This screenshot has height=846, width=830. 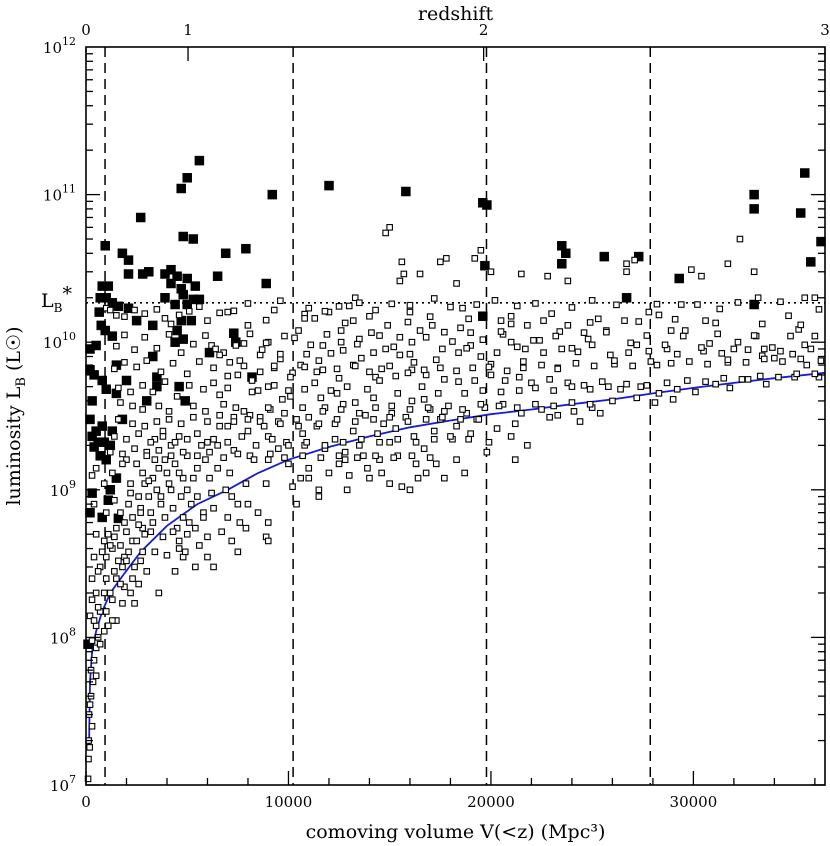 What do you see at coordinates (59, 46) in the screenshot?
I see `y-tick-label: 1012` at bounding box center [59, 46].